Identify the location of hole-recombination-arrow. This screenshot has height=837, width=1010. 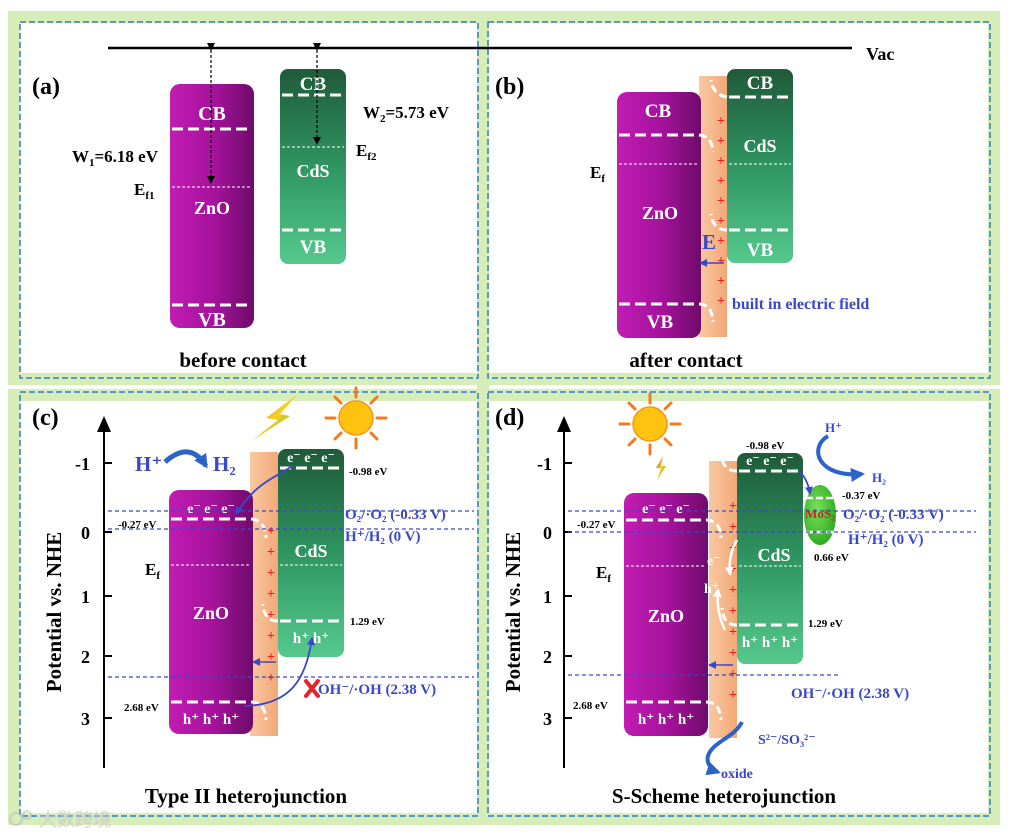
(719, 609).